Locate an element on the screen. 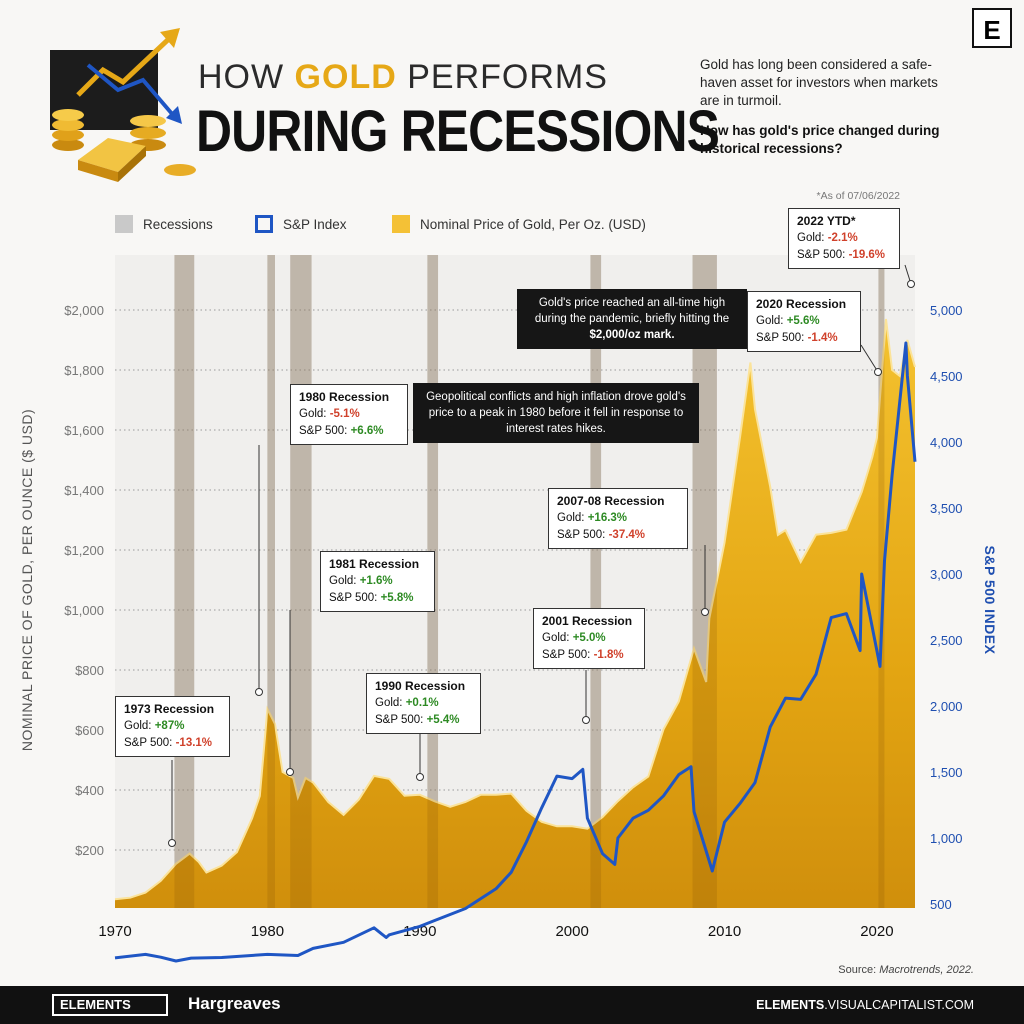  rising-arrow-icon is located at coordinates (125, 65).